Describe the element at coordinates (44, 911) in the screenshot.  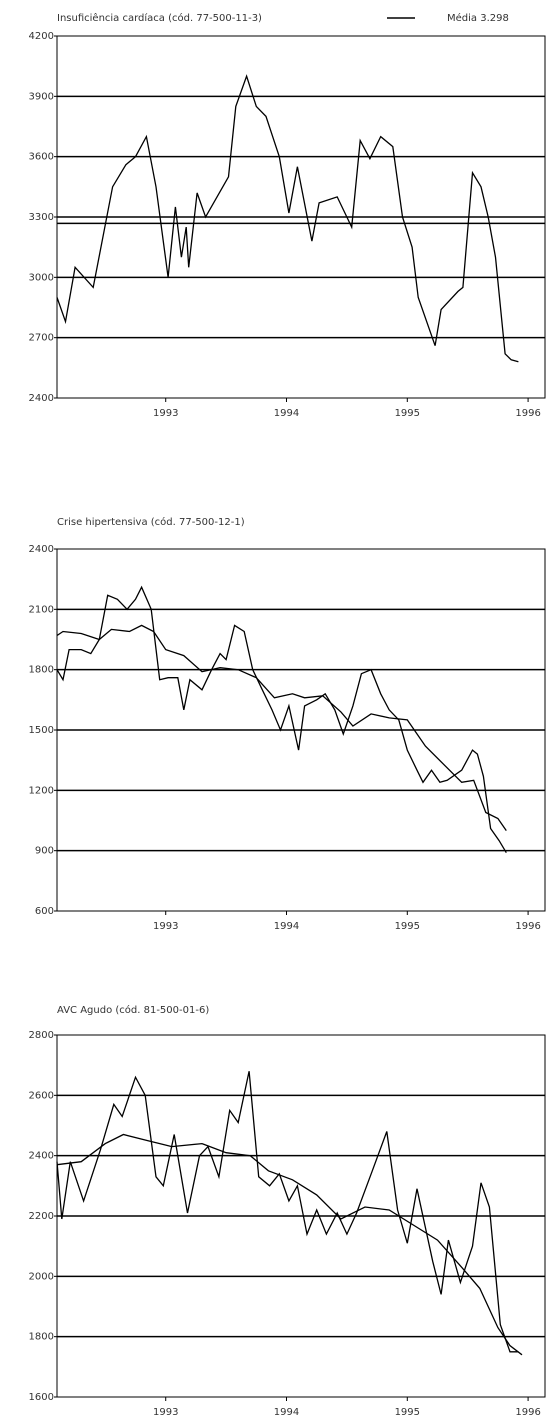
I see `y-tick-label: 600` at that location.